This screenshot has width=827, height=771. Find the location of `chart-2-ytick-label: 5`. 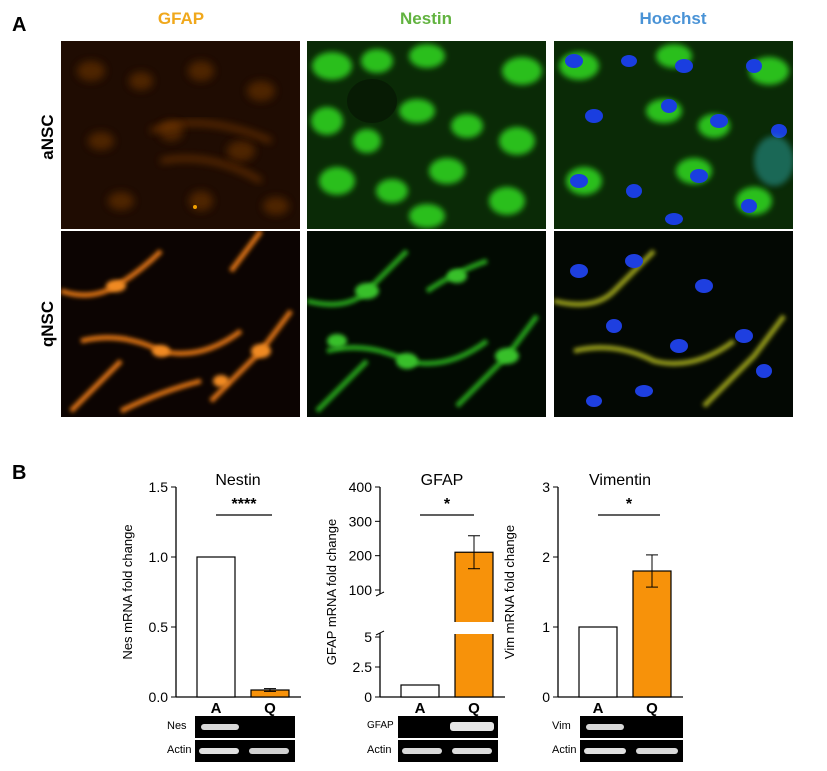

chart-2-ytick-label: 5 is located at coordinates (368, 637).